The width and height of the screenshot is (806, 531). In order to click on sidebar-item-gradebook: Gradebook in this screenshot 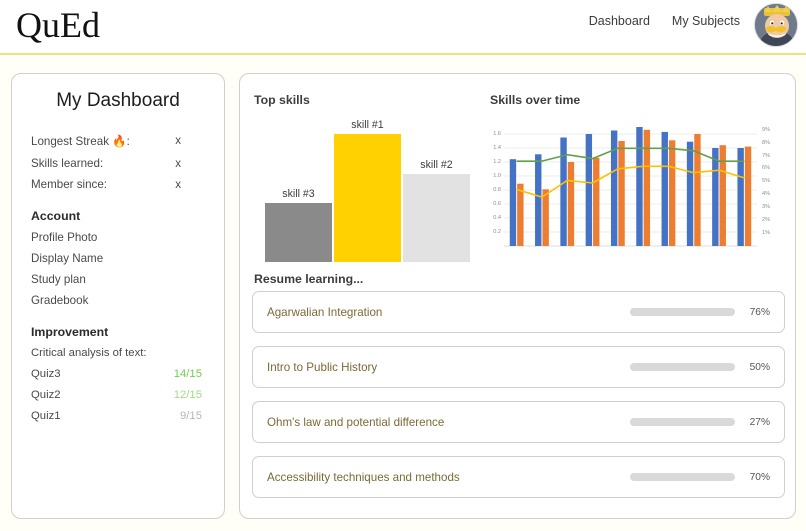, I will do `click(60, 300)`.